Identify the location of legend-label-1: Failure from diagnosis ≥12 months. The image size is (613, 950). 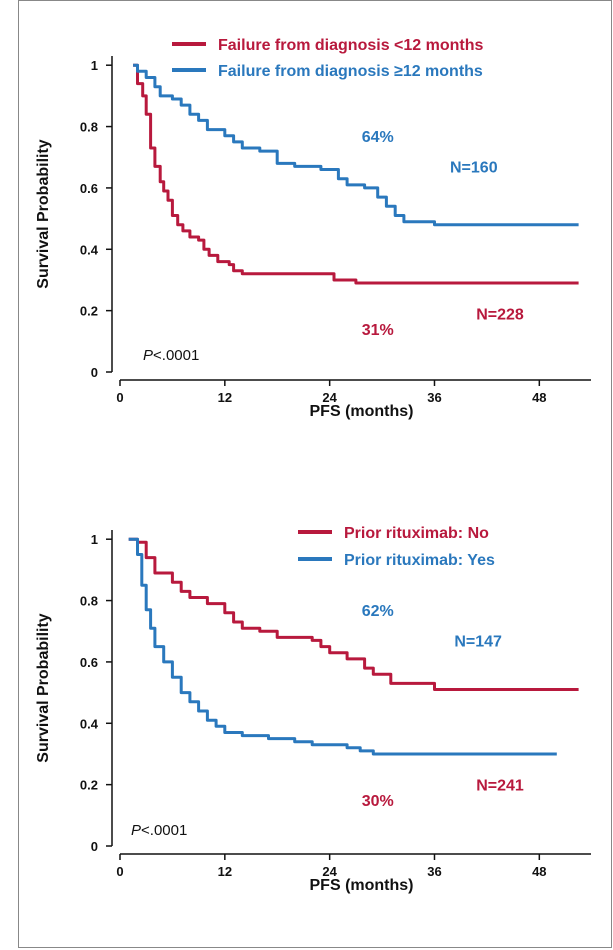
(350, 71).